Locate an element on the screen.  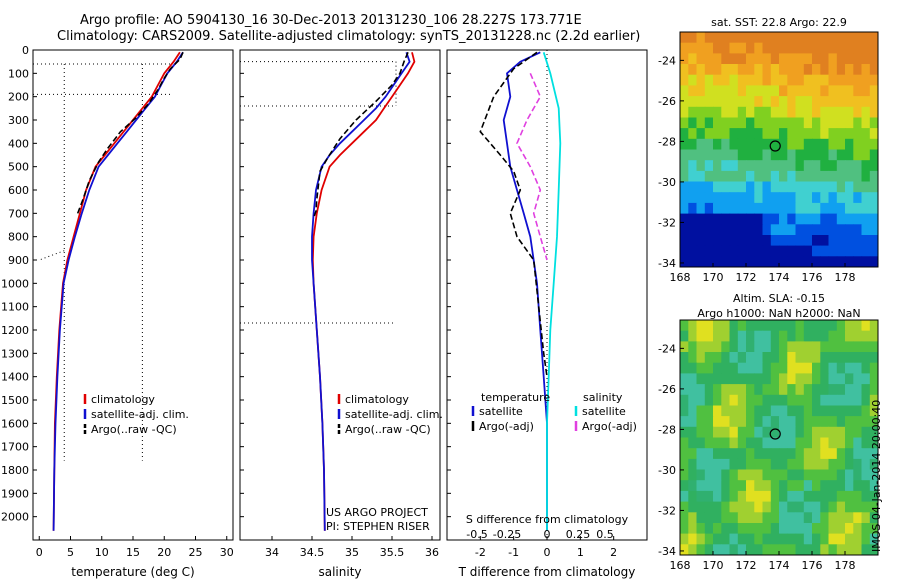
salinity-xtick-label-4: 36 is located at coordinates (432, 552).